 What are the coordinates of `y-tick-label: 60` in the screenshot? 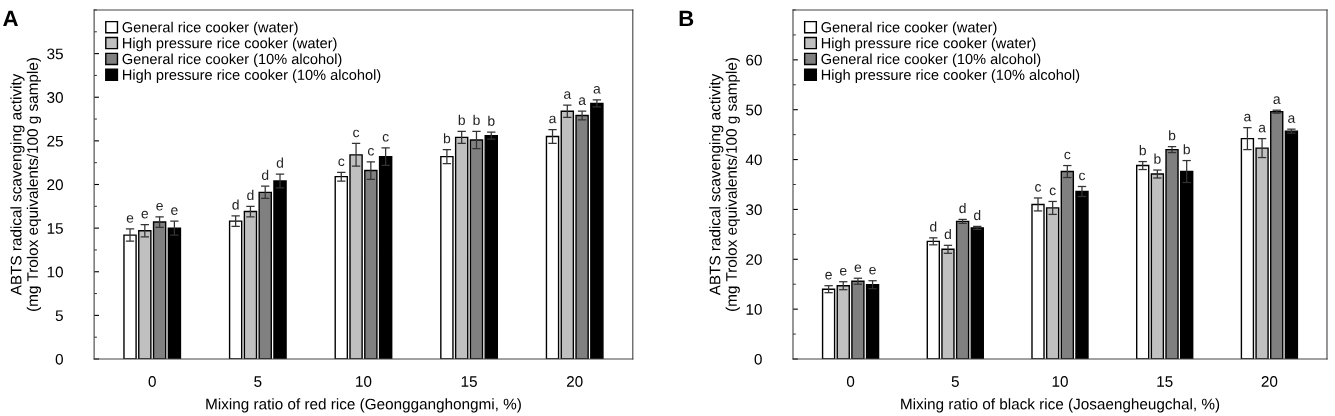 It's located at (754, 60).